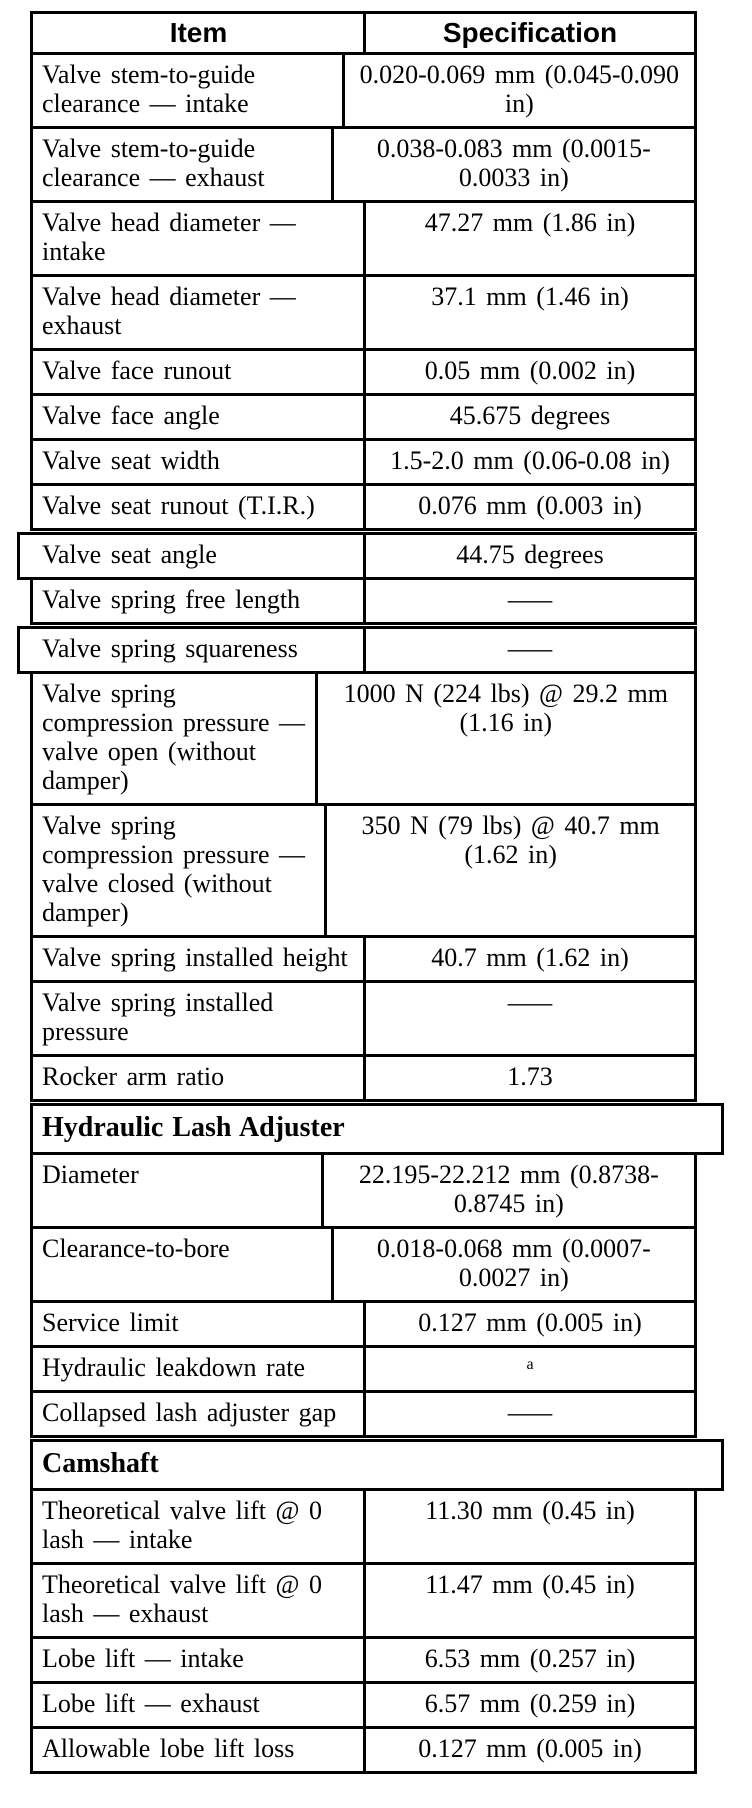  What do you see at coordinates (530, 312) in the screenshot?
I see `spec-cell: 37.1 mm (1.46 in)` at bounding box center [530, 312].